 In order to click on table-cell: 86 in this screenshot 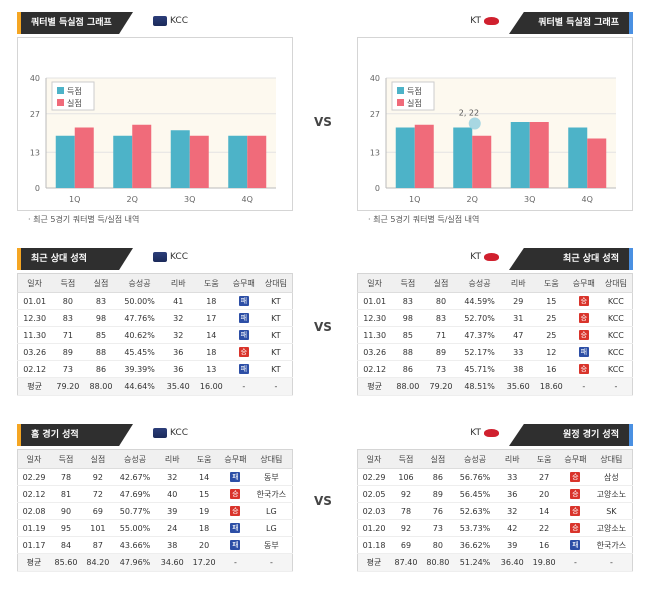, I will do `click(437, 477)`.